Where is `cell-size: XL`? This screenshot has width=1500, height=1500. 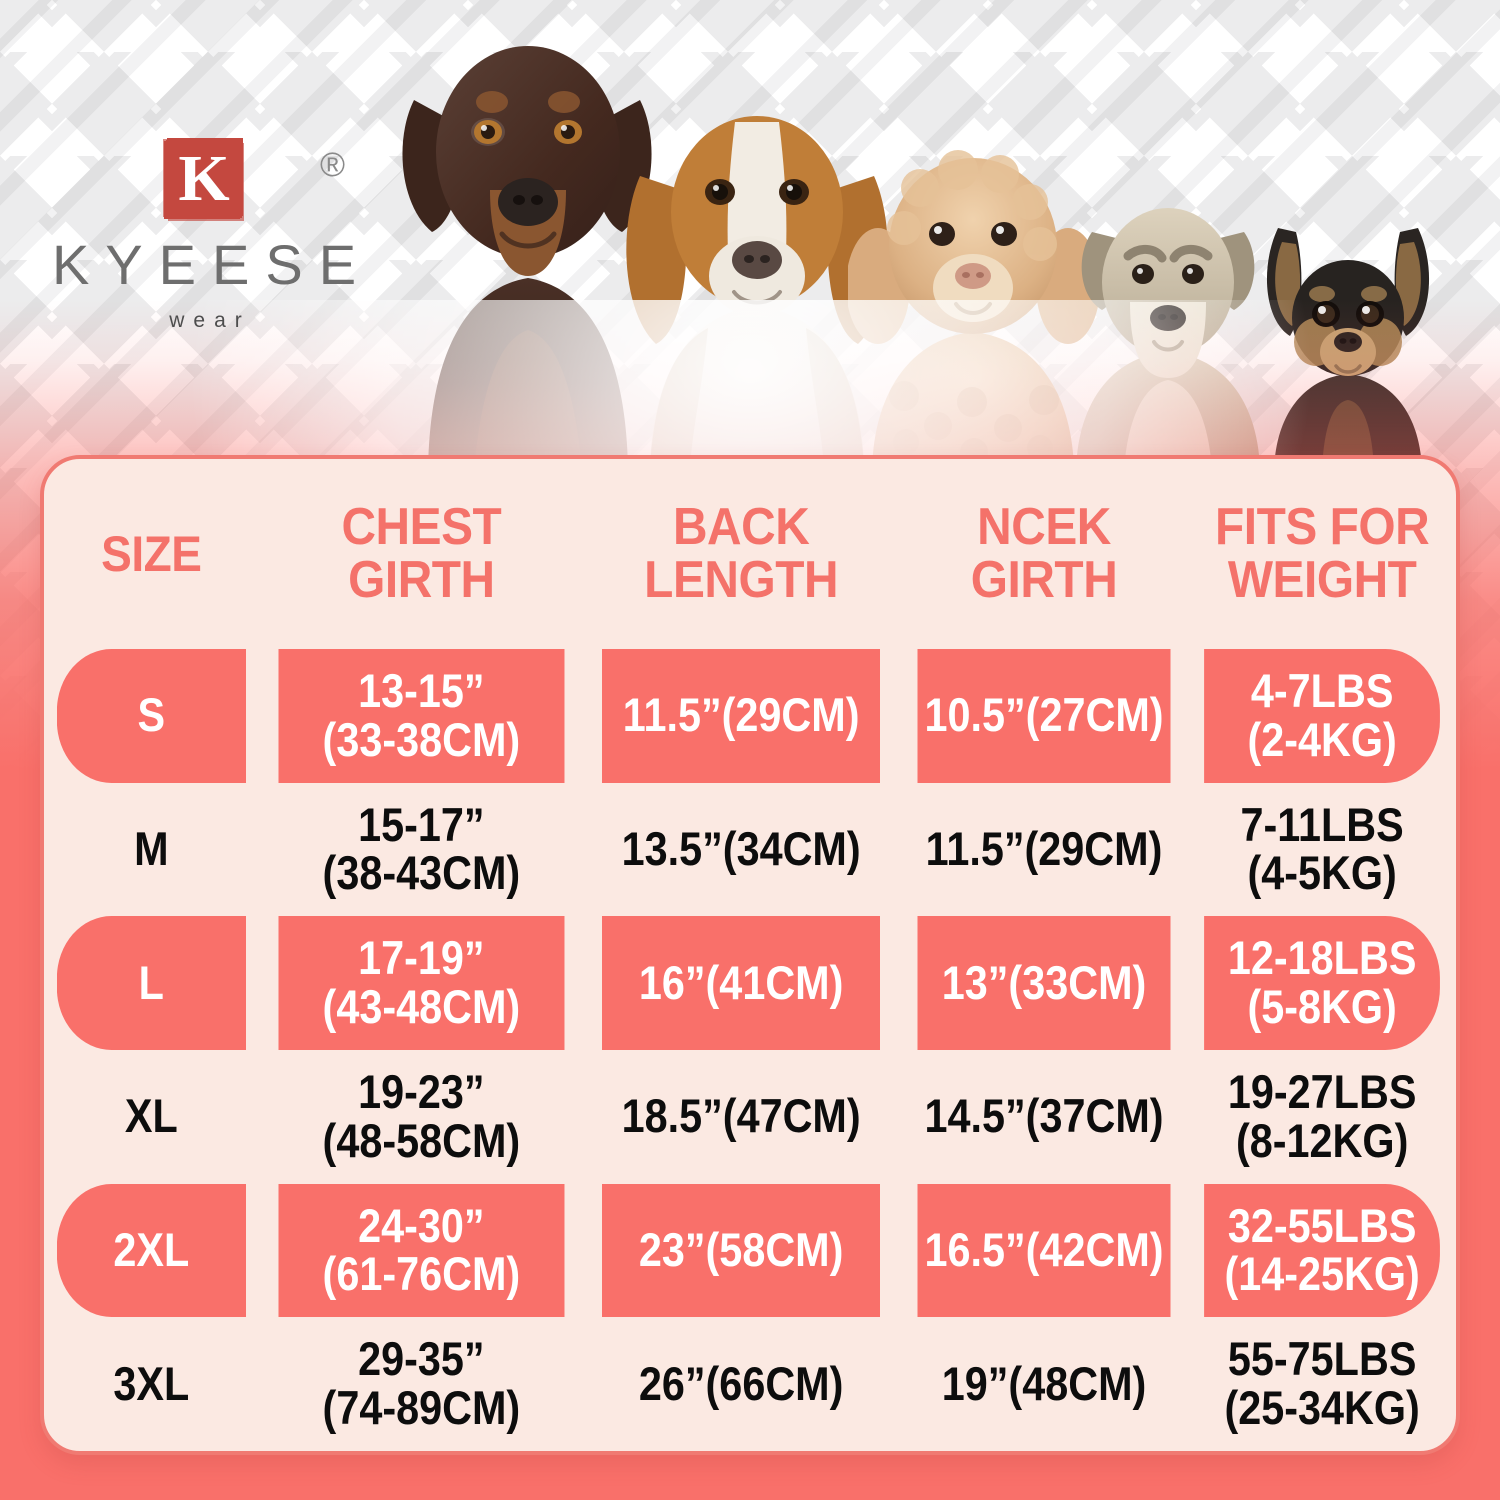
cell-size: XL is located at coordinates (151, 1116).